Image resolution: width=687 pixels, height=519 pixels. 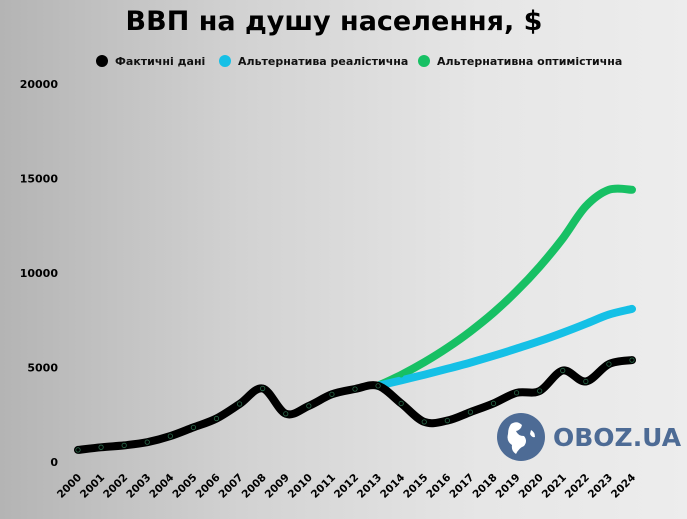 I want to click on x-tick-label: 2015, so click(x=415, y=486).